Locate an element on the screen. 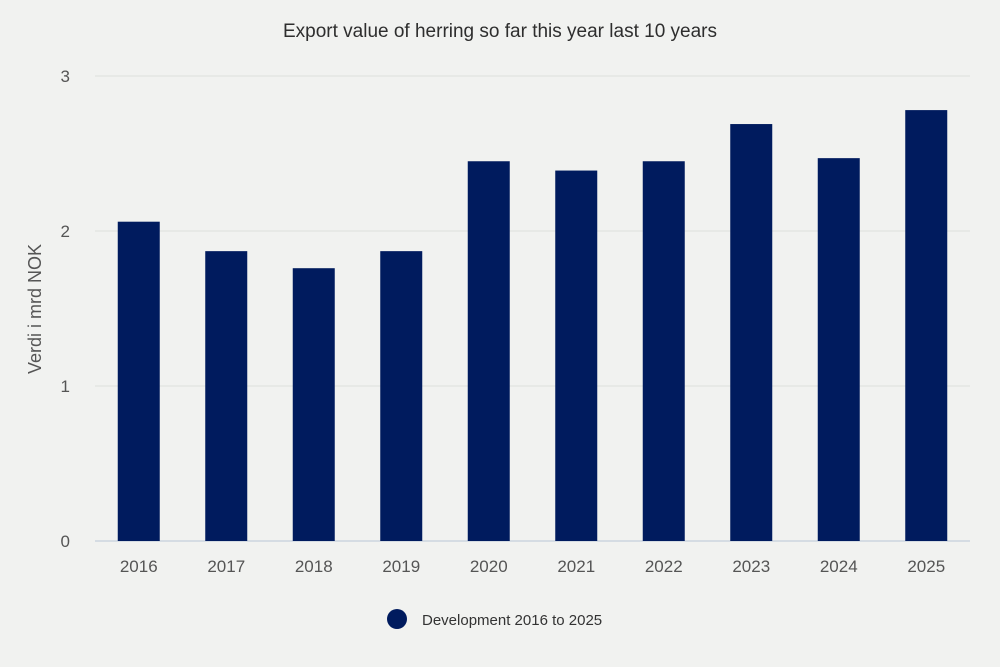 The image size is (1000, 667). legend-label: Development 2016 to 2025 is located at coordinates (512, 620).